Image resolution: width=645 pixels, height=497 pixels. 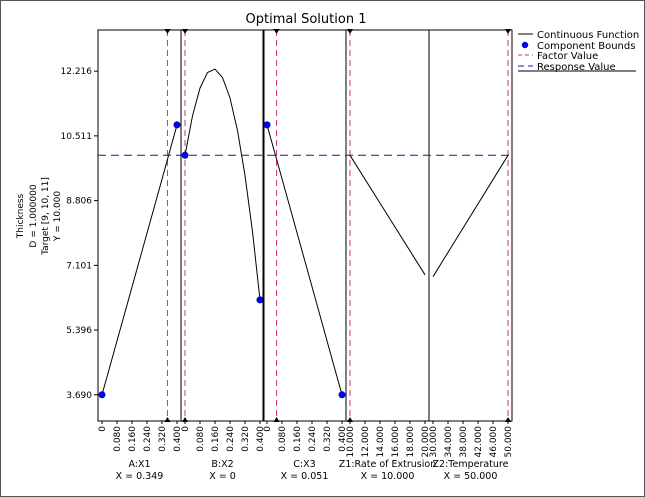 I want to click on factor-setting: X = 0.349, so click(x=140, y=476).